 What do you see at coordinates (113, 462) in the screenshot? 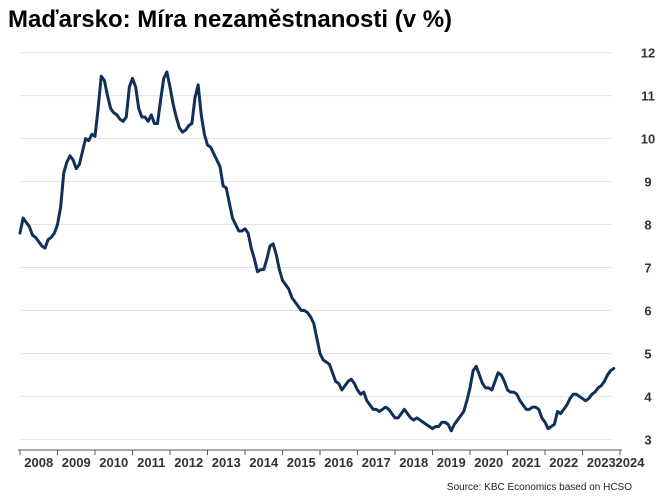
I see `x-tick-label: 2010` at bounding box center [113, 462].